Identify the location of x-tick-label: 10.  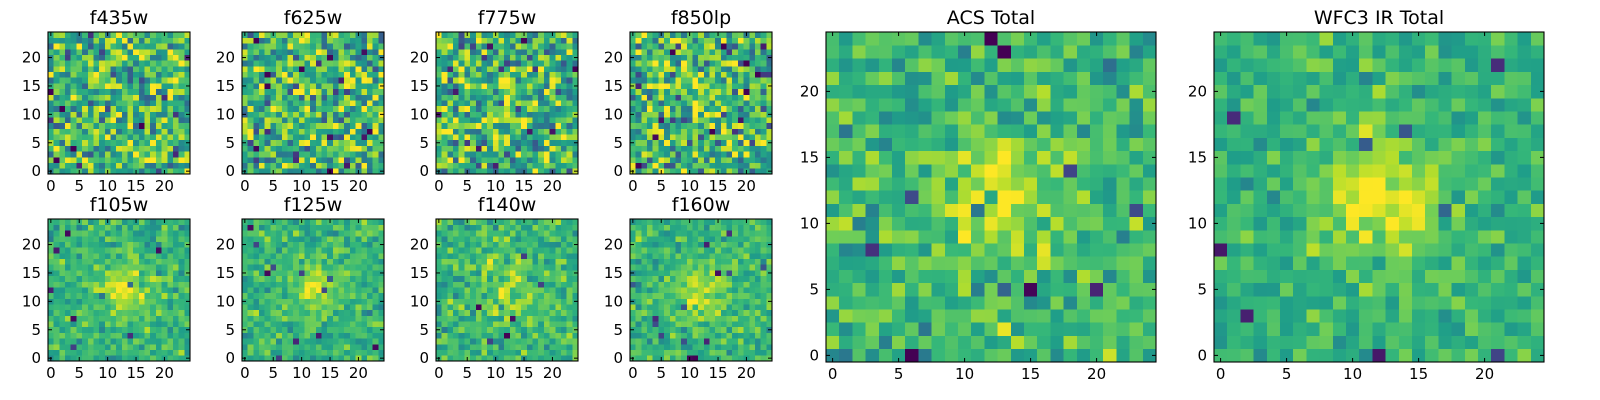
(107, 186).